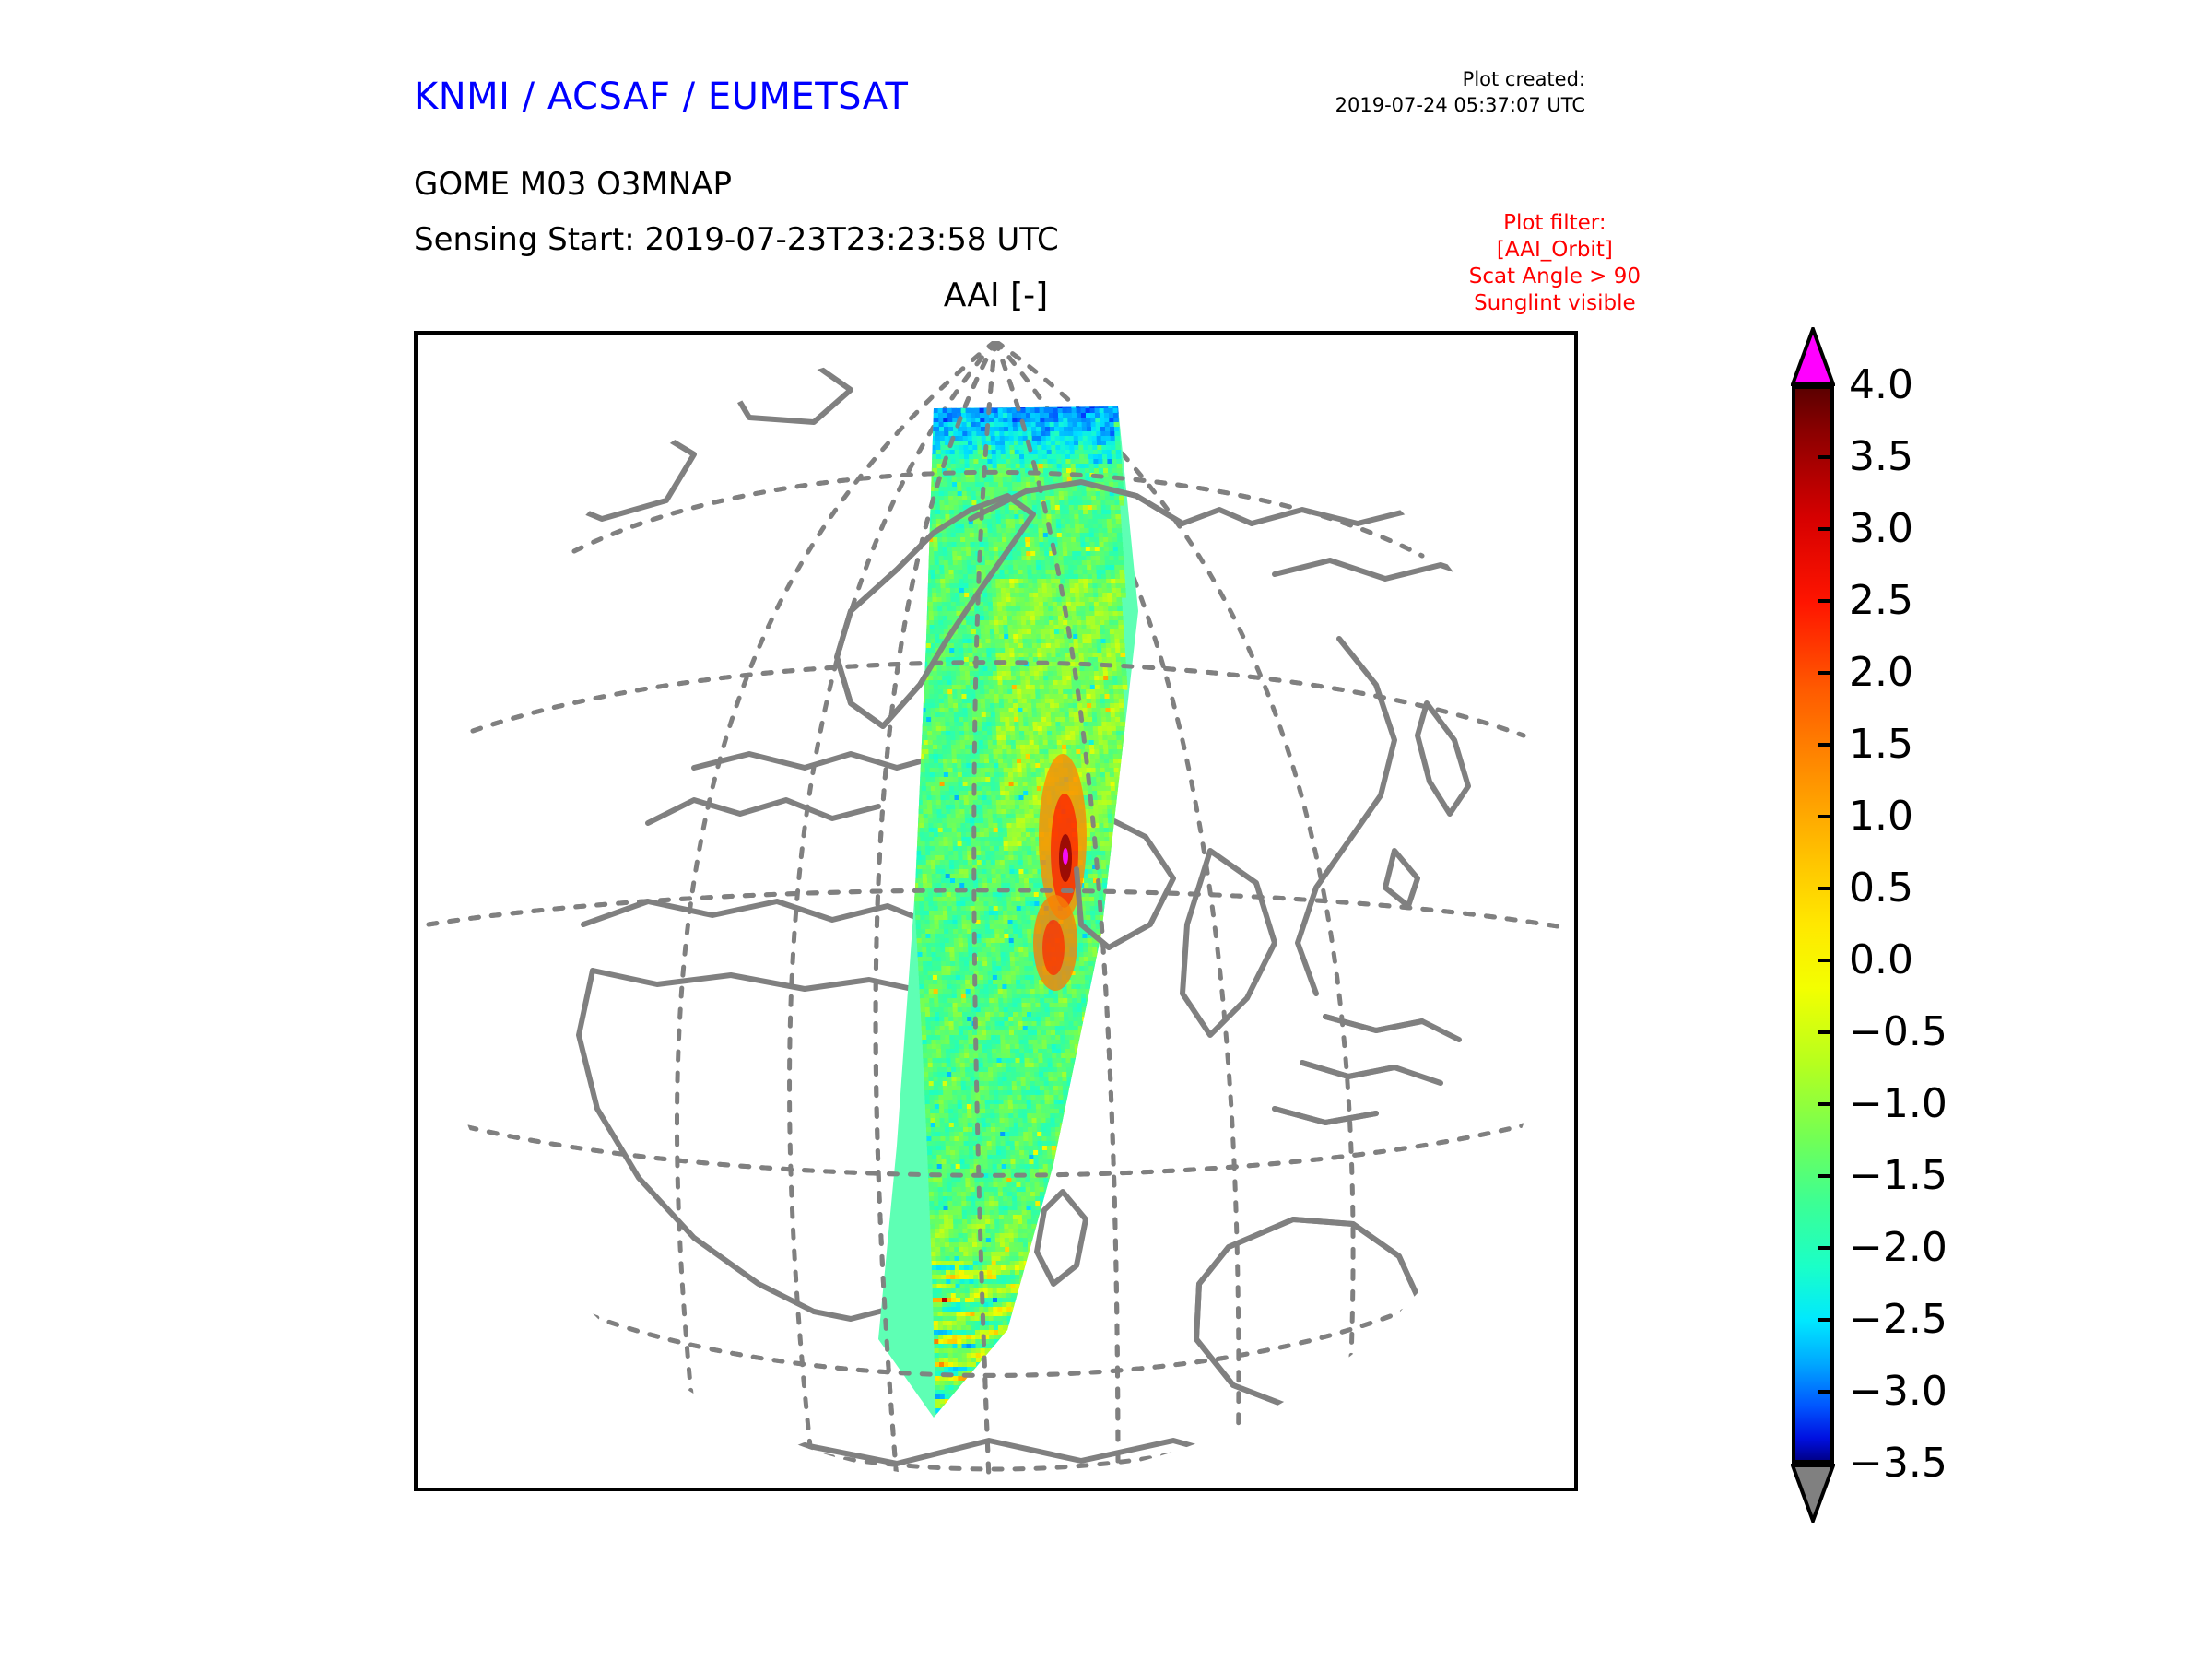  I want to click on colorbar-tick-label: −2.5, so click(1898, 1319).